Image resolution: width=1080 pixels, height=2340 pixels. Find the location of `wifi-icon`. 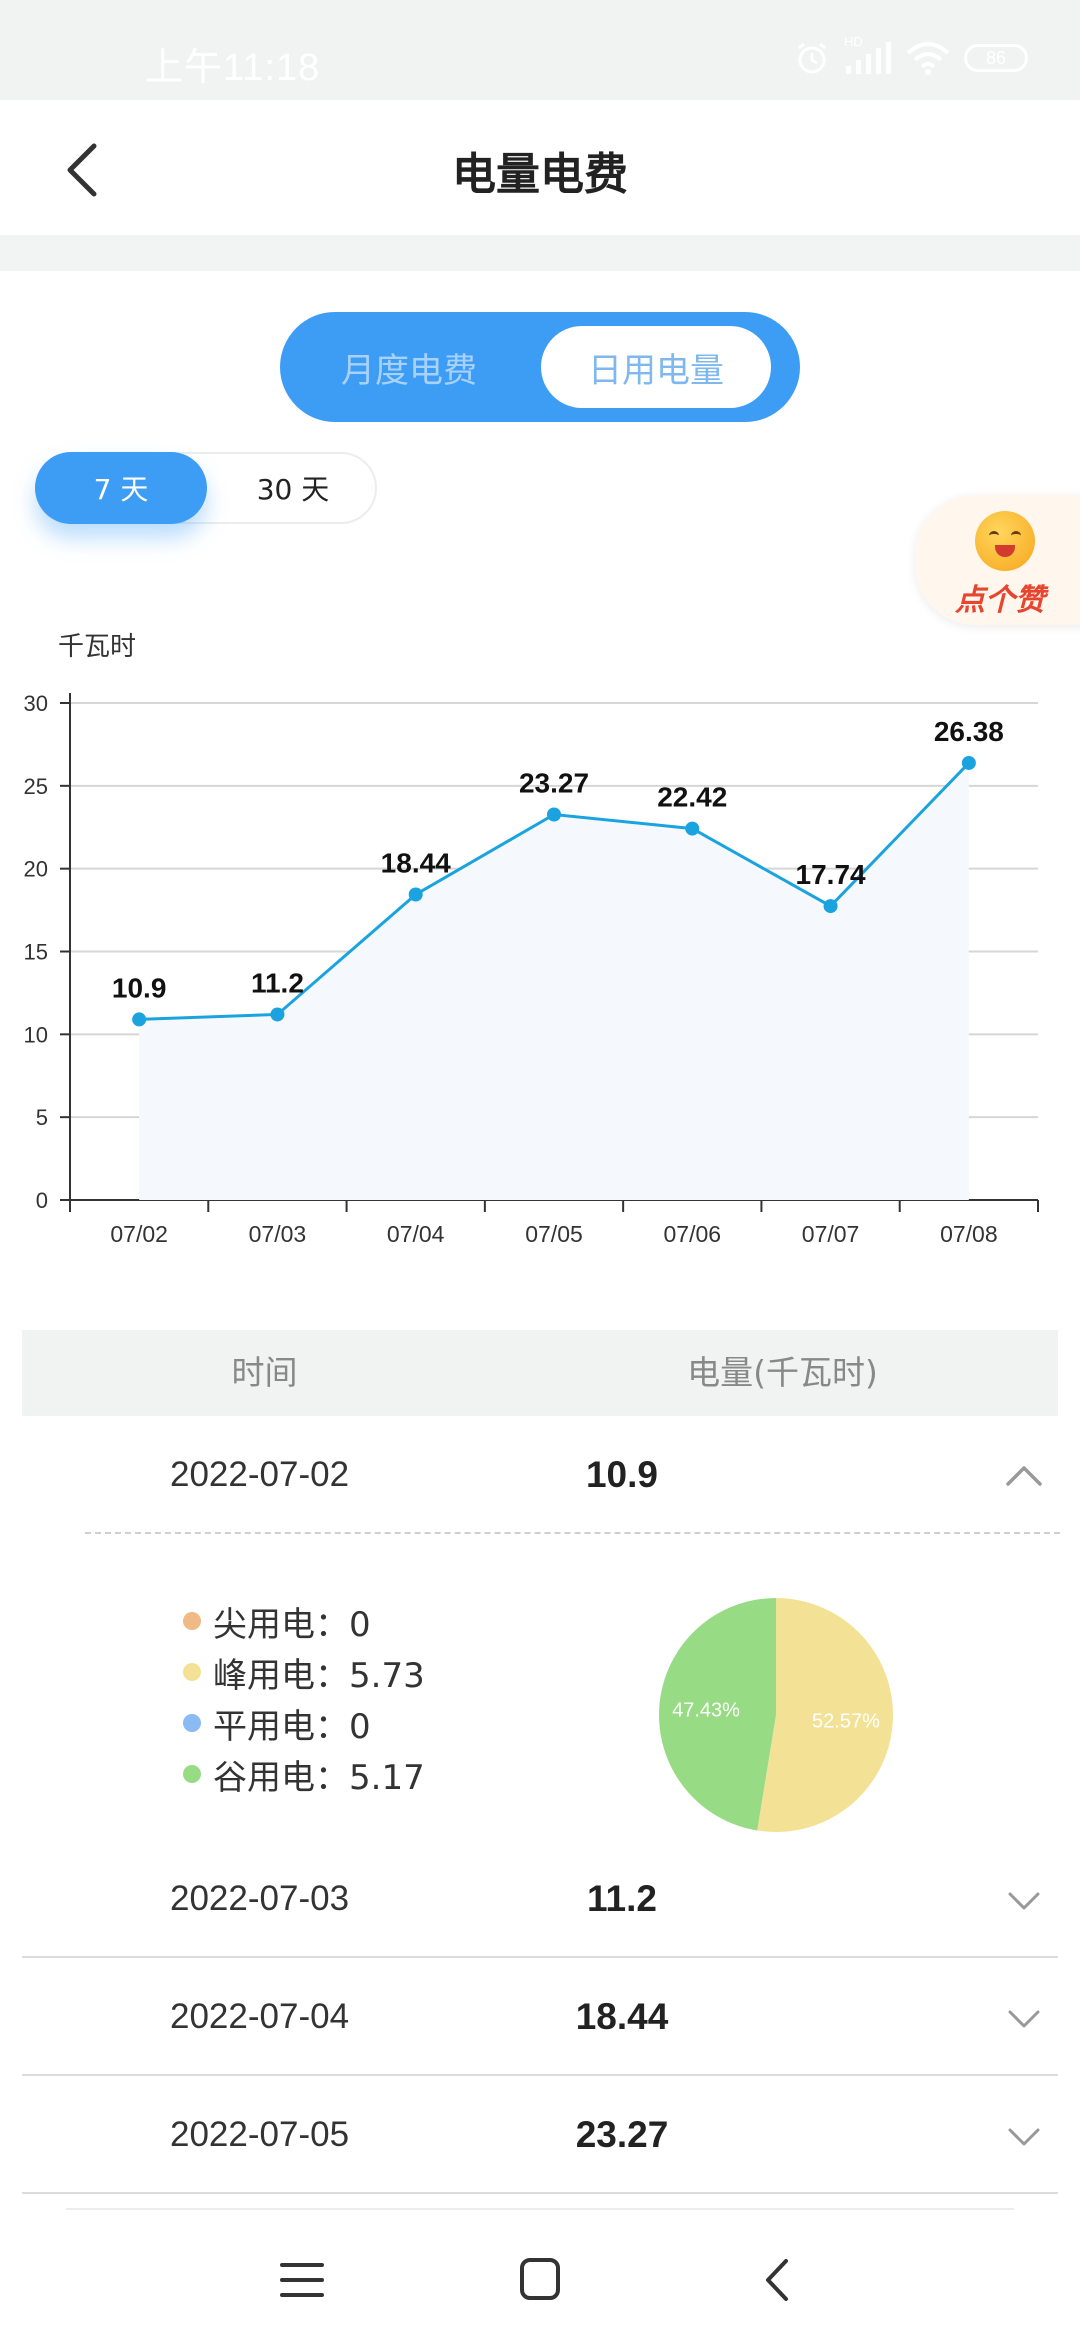

wifi-icon is located at coordinates (928, 58).